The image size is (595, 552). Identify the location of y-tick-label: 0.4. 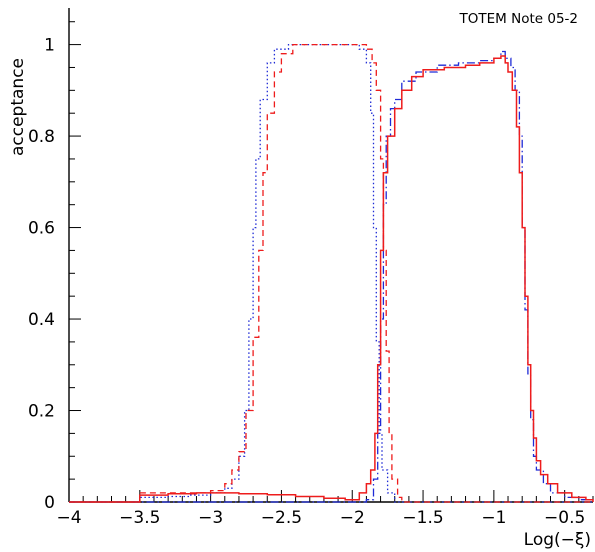
(41, 320).